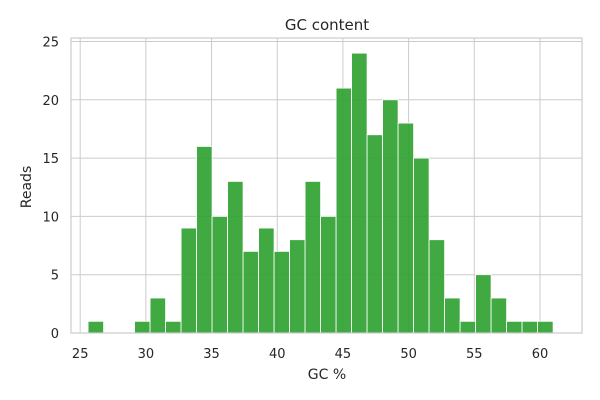  Describe the element at coordinates (146, 354) in the screenshot. I see `x-tick-label: 30` at that location.